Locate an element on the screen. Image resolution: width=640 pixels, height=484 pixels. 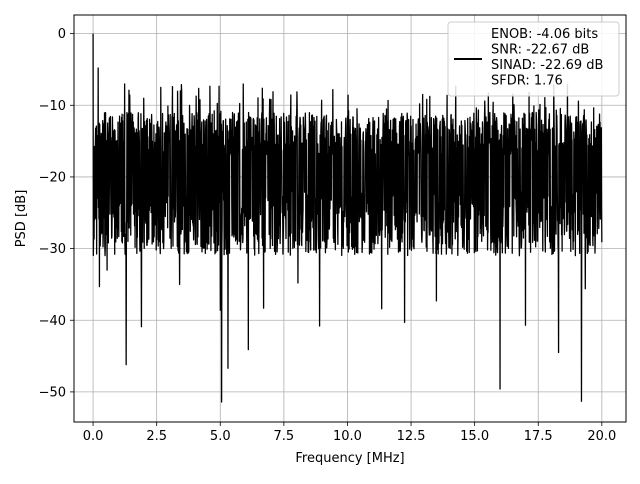
x-tick-label: 7.5 is located at coordinates (284, 436).